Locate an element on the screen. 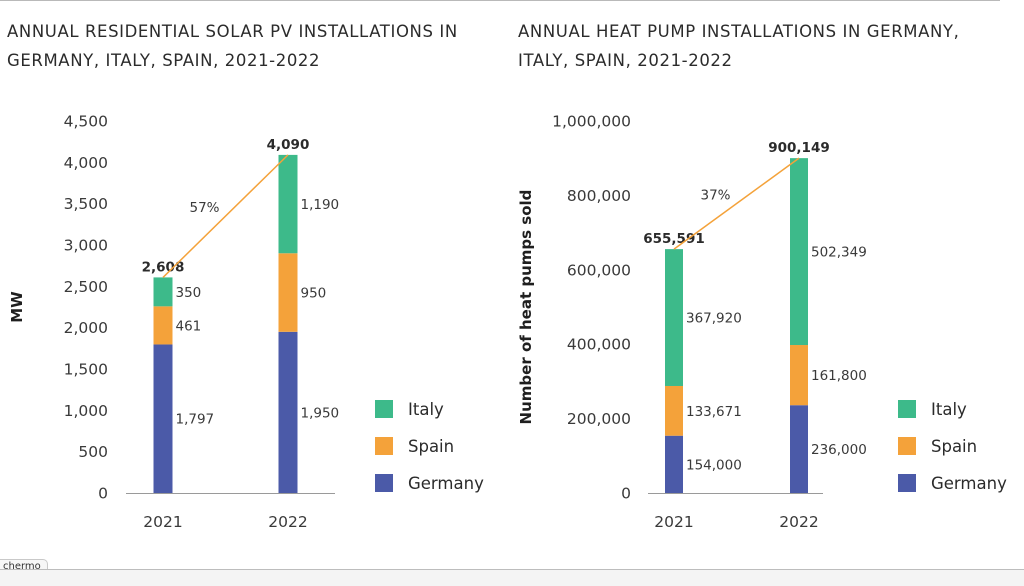 The height and width of the screenshot is (586, 1024). y-tick-label: 800,000 is located at coordinates (599, 196).